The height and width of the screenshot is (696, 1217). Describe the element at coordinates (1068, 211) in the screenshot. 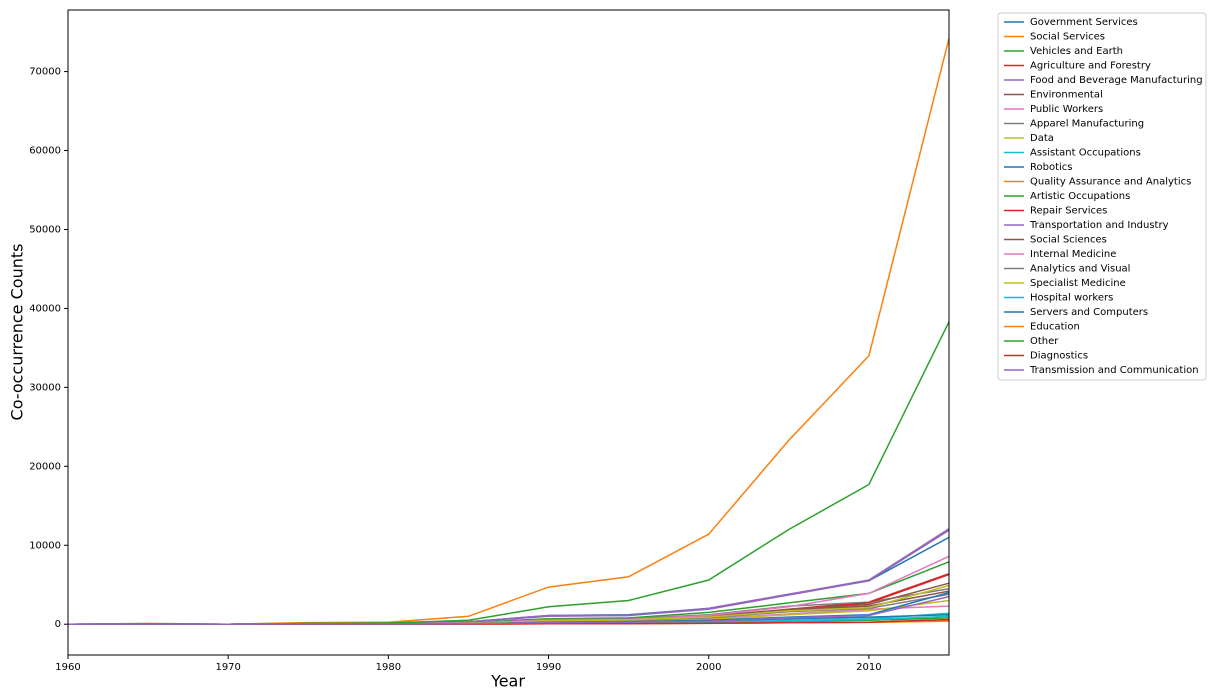

I see `legend-label: Repair Services` at that location.